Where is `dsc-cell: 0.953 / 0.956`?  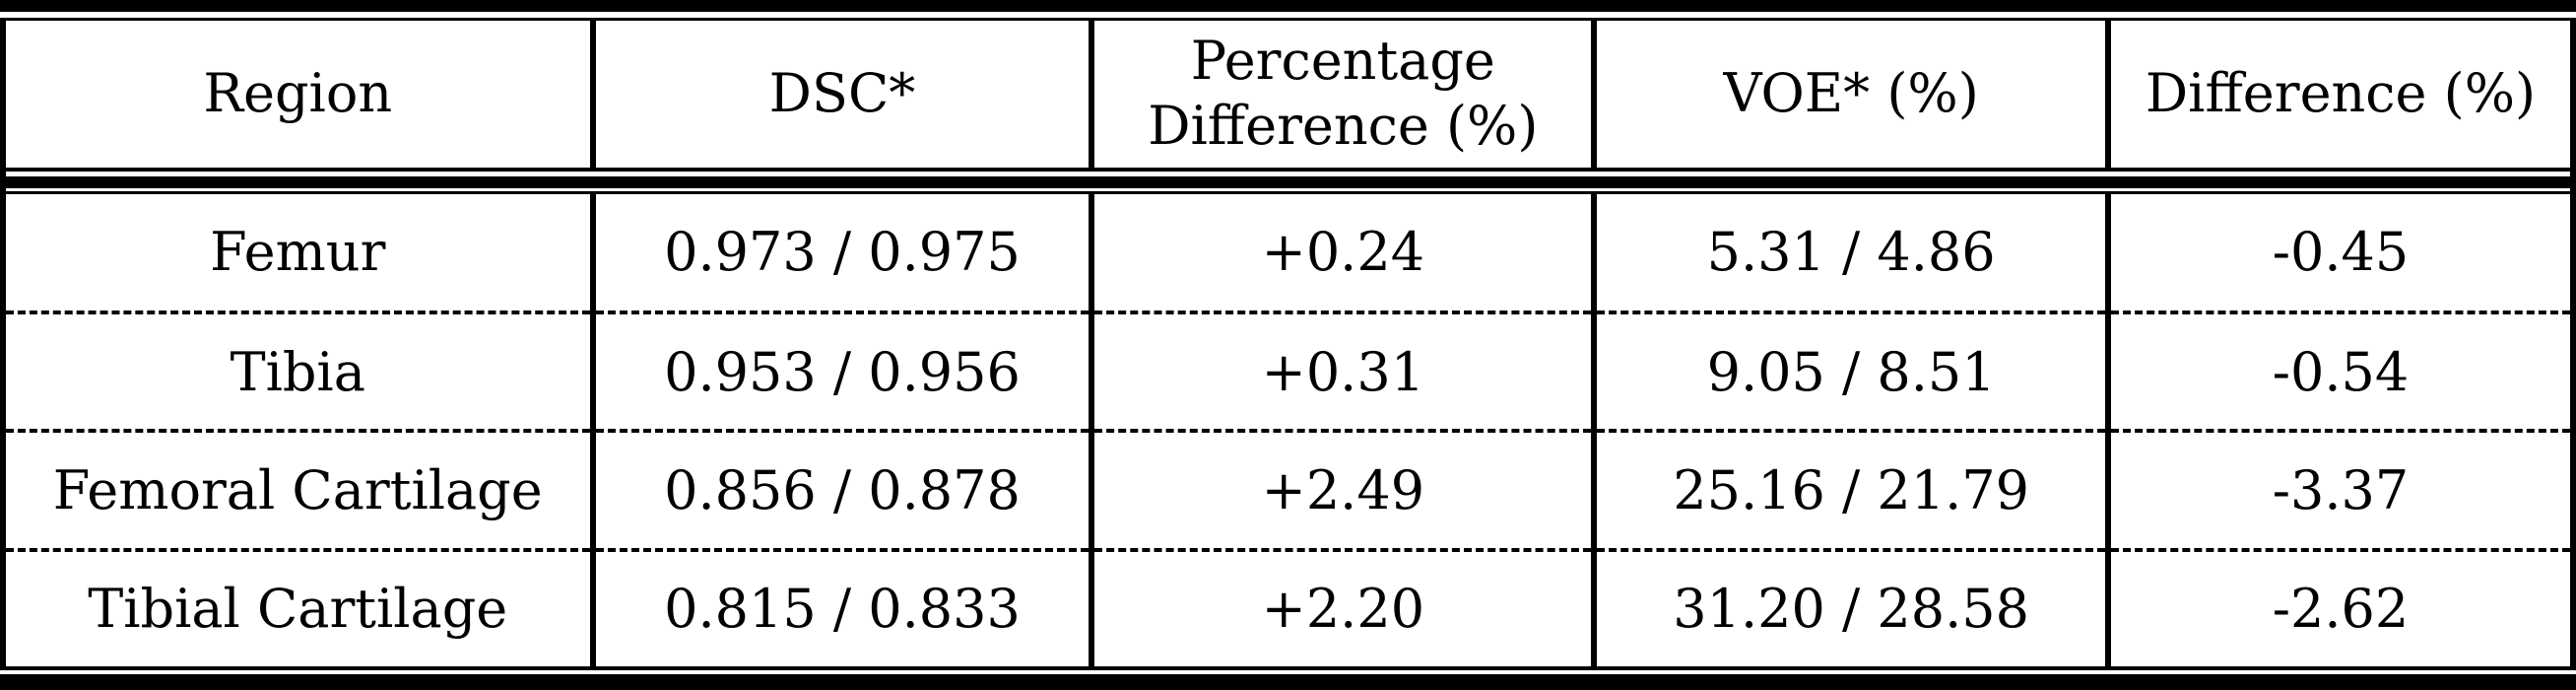 dsc-cell: 0.953 / 0.956 is located at coordinates (842, 371).